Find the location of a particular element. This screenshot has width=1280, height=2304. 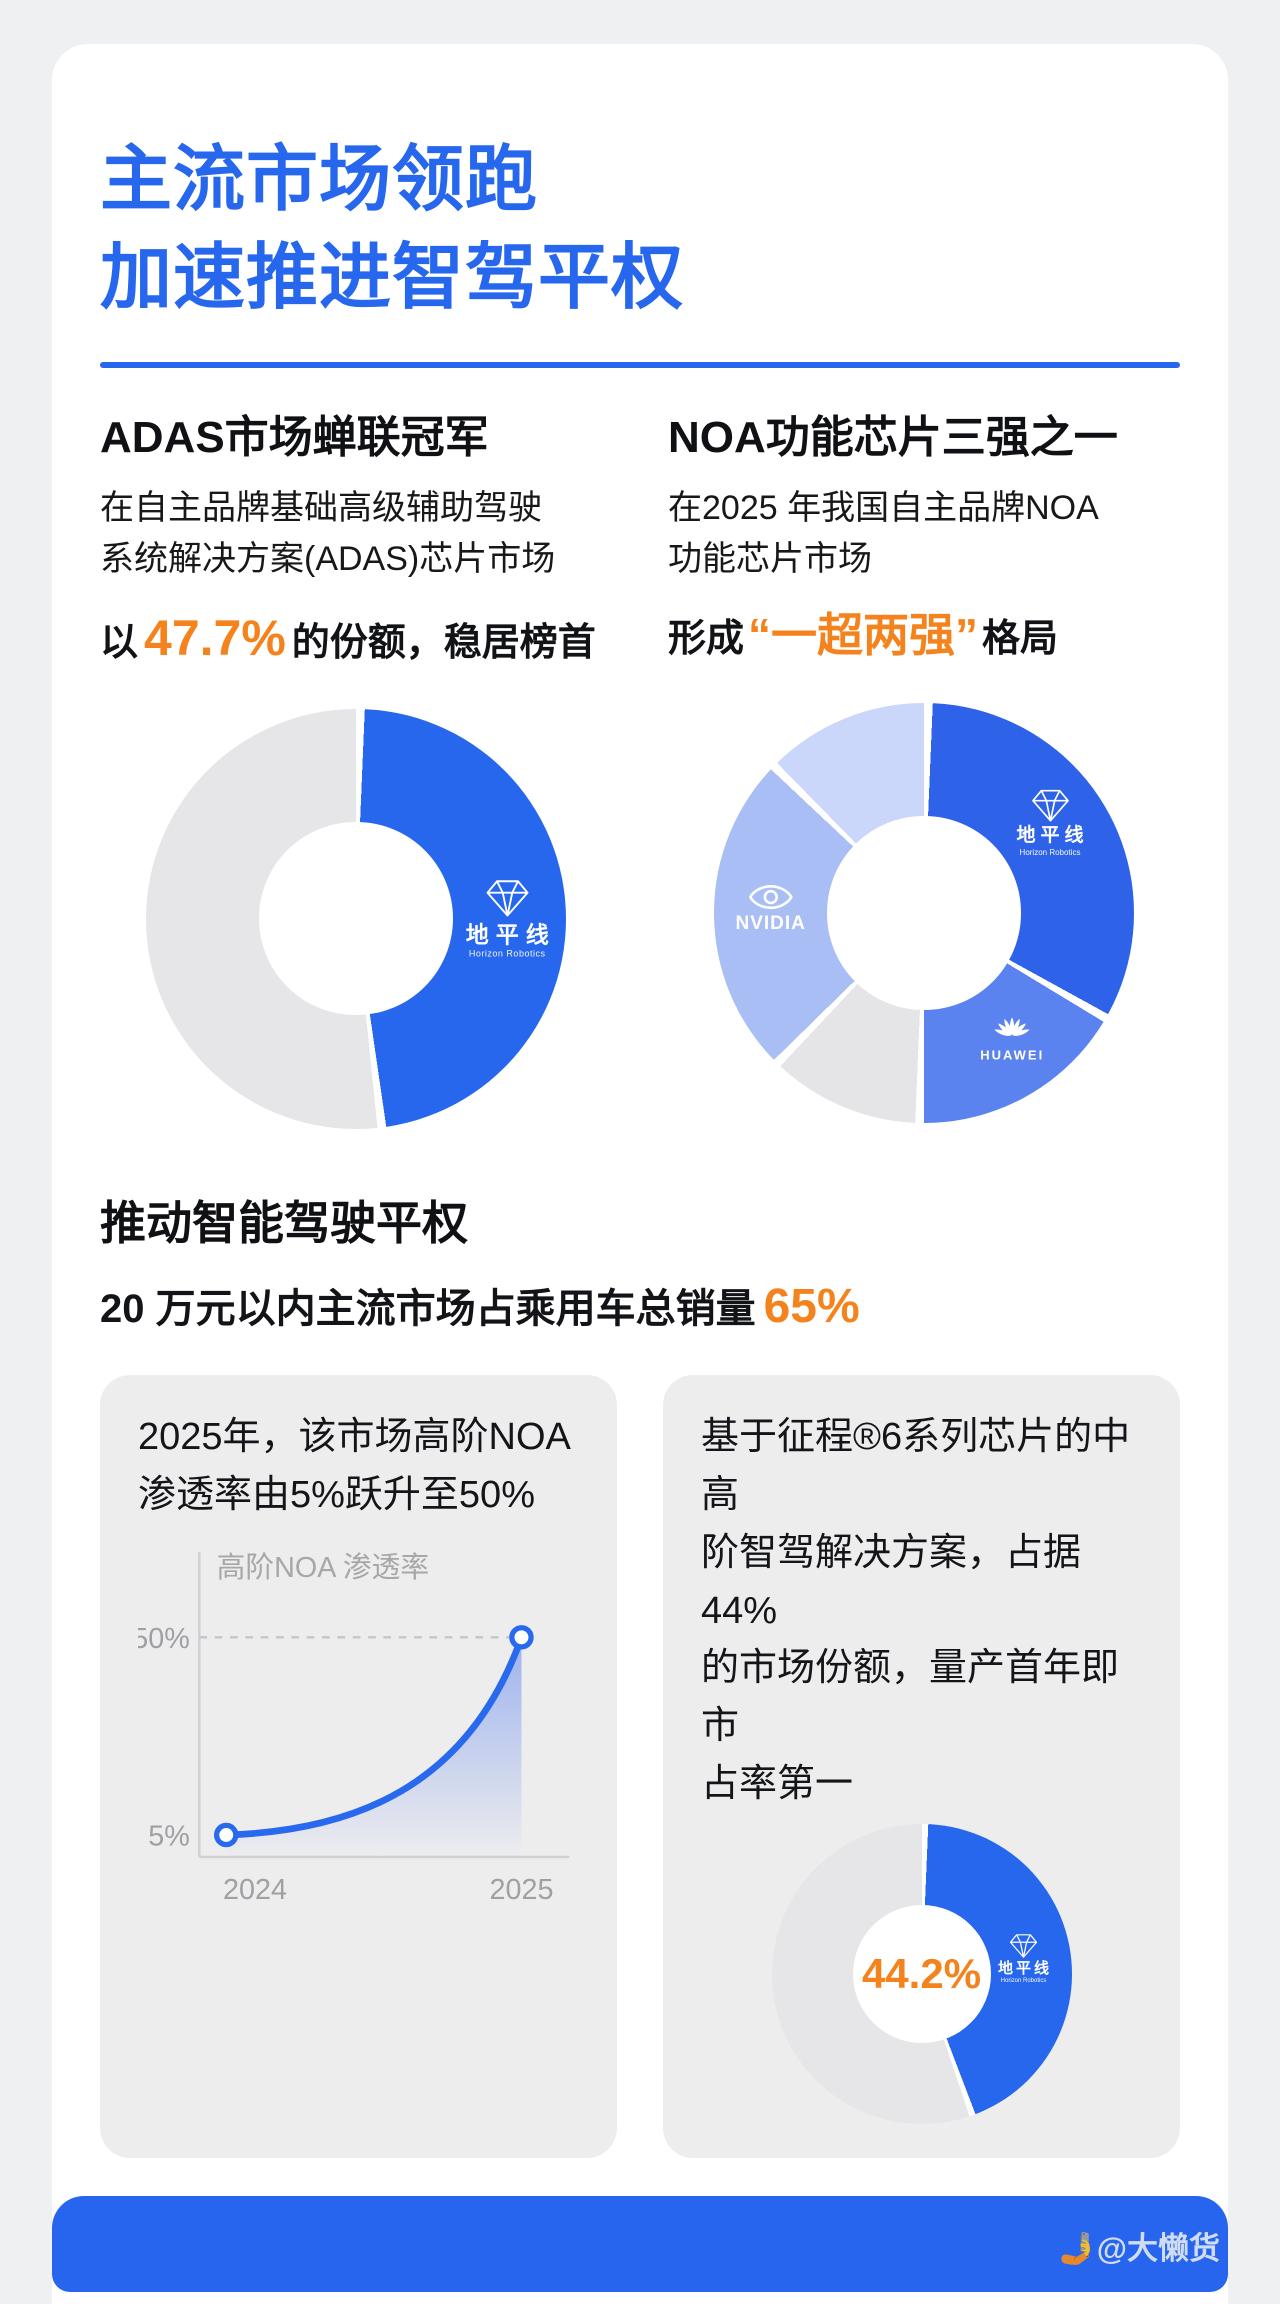

journey6-donut-chart: 44.2% 地平线 Horizon Robotics is located at coordinates (921, 1973).